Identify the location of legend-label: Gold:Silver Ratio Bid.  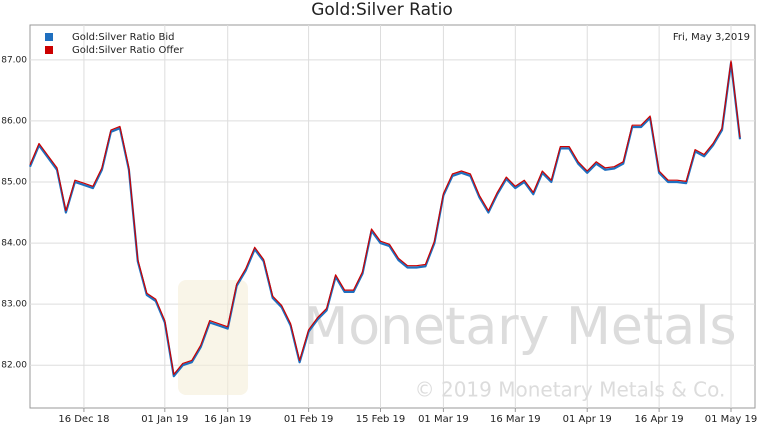
(123, 37).